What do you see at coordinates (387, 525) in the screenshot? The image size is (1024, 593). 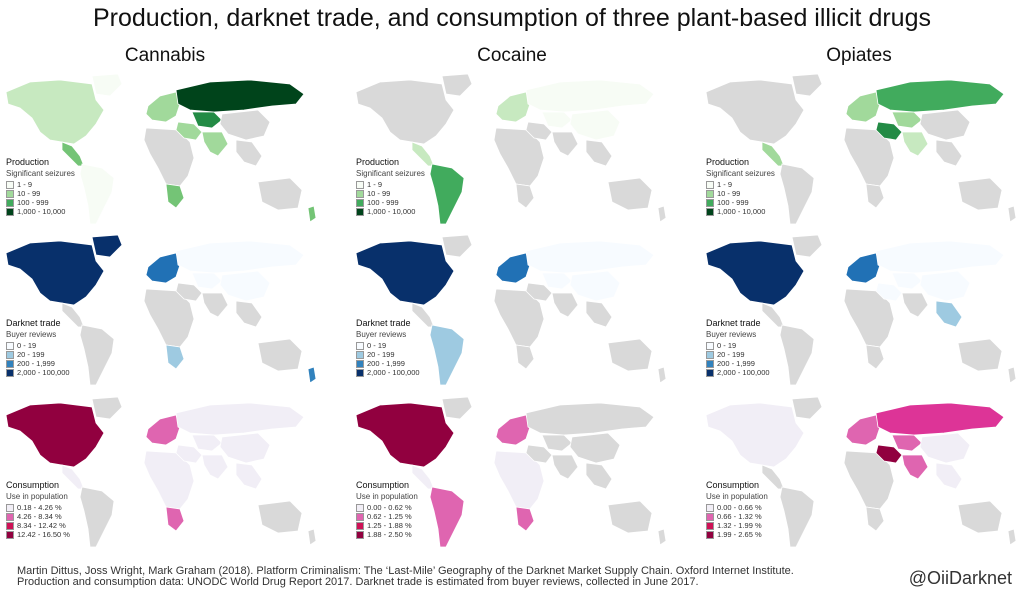 I see `legend-item: 1.25 - 1.88 %` at bounding box center [387, 525].